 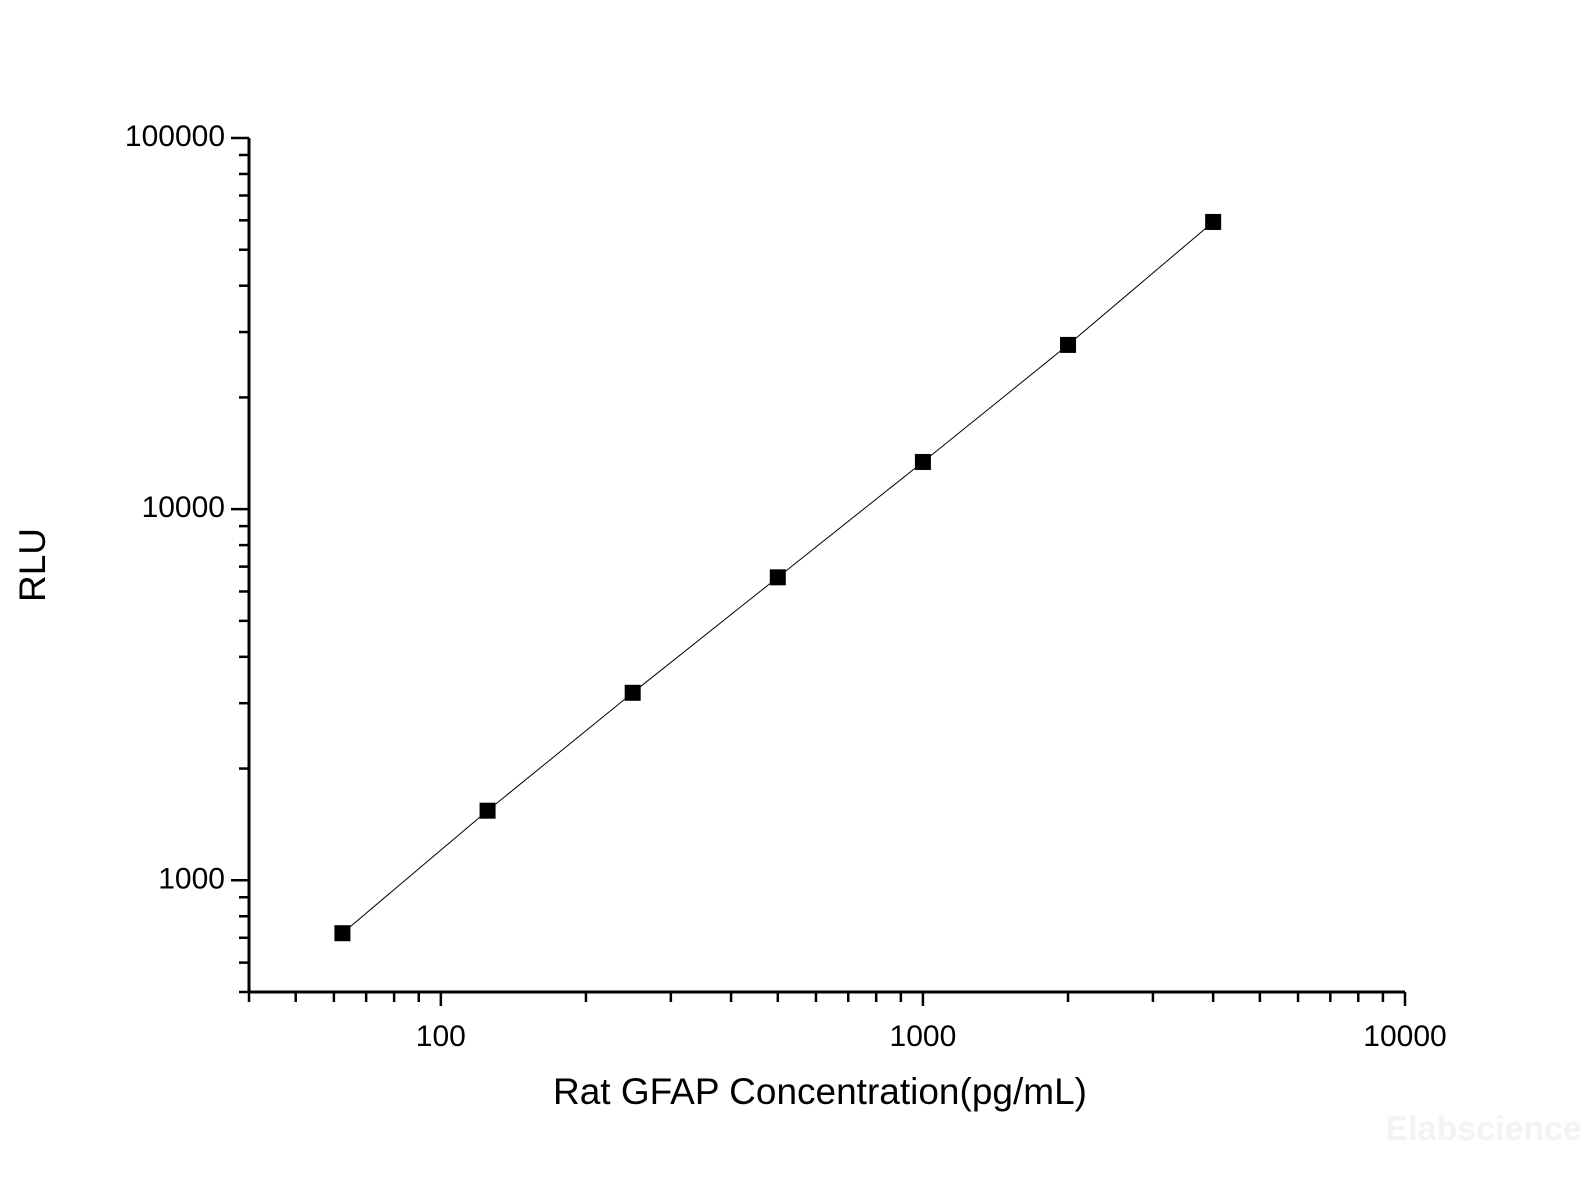 What do you see at coordinates (1404, 1036) in the screenshot?
I see `x-tick-label: 10000` at bounding box center [1404, 1036].